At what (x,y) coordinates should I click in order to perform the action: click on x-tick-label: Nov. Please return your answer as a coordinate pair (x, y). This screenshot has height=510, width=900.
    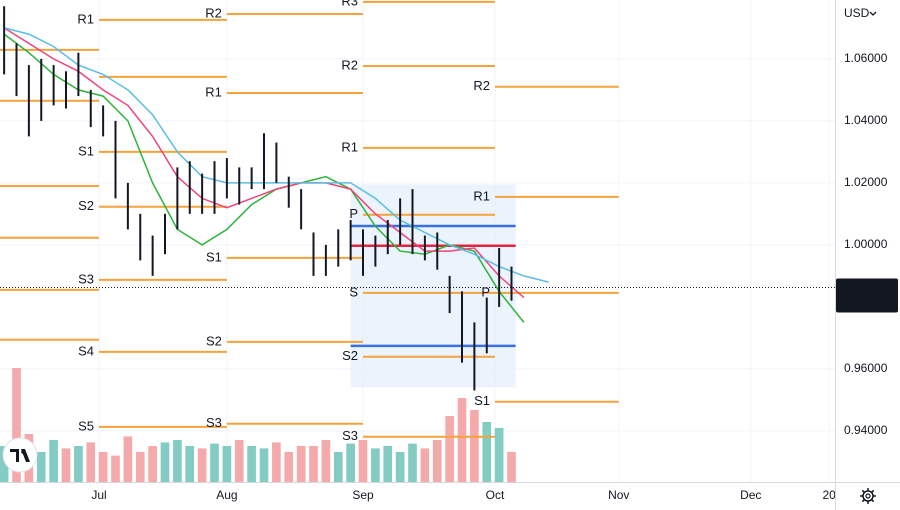
    Looking at the image, I should click on (618, 495).